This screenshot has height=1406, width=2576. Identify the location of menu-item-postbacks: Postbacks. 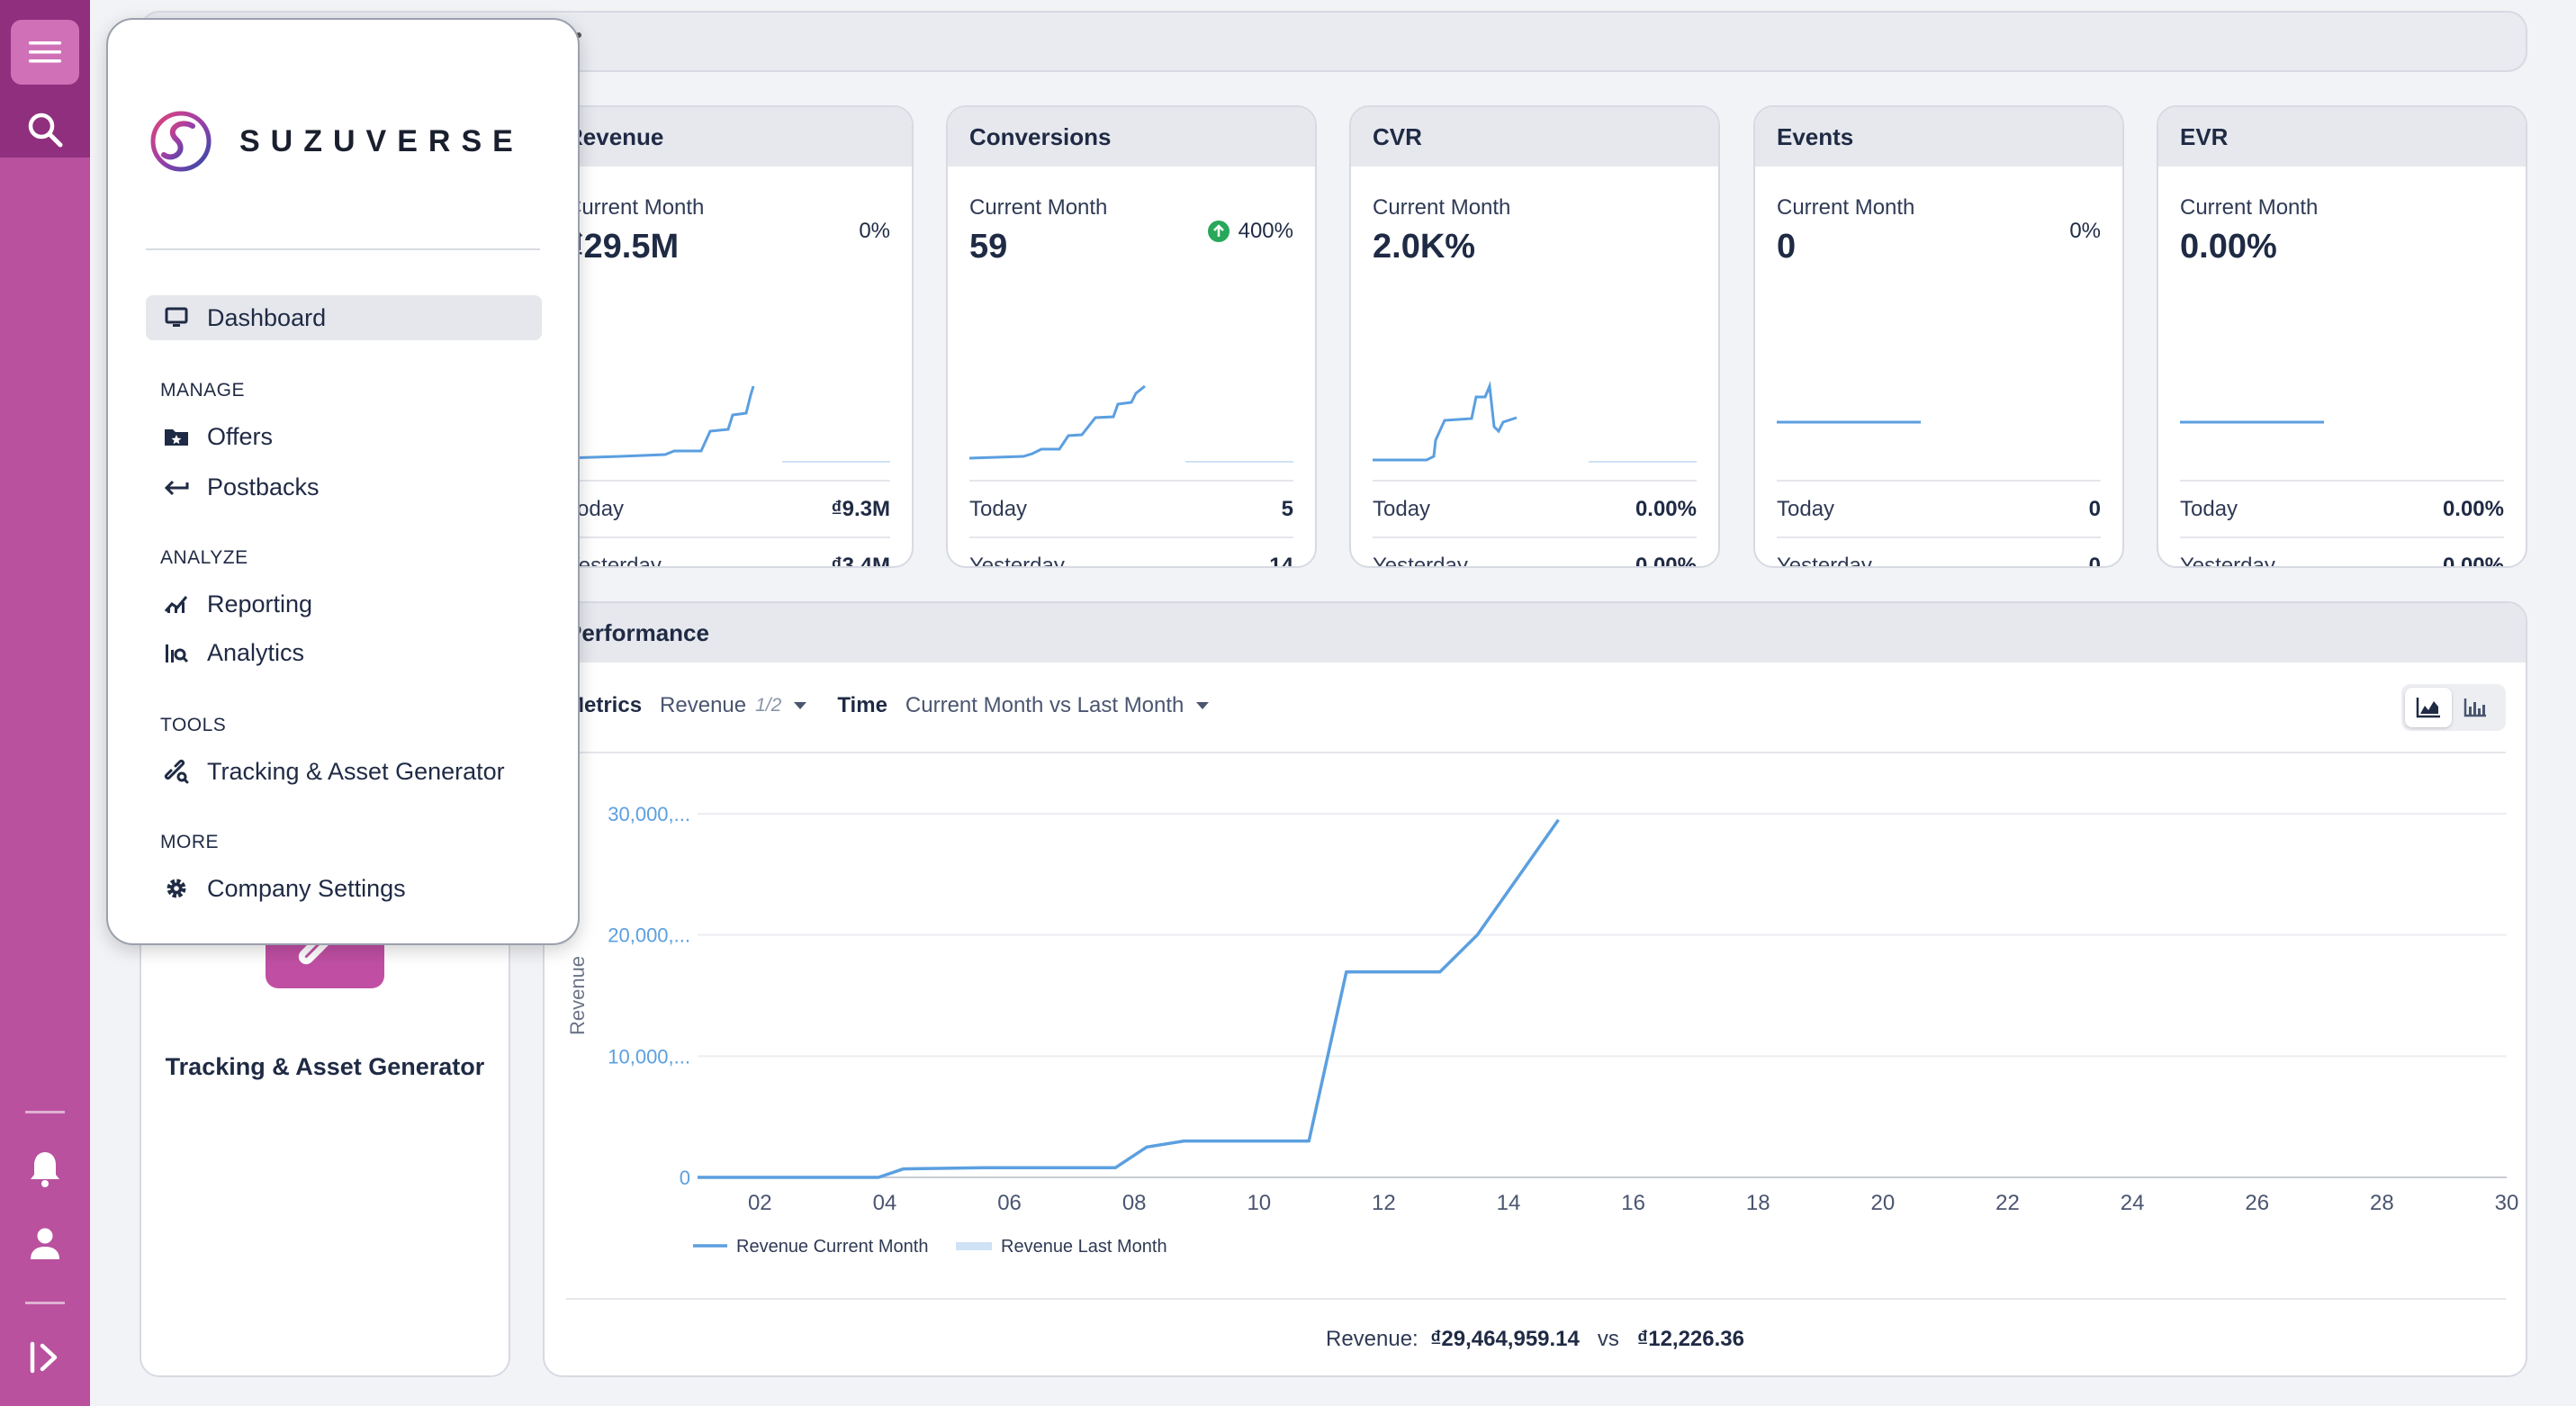
(344, 486).